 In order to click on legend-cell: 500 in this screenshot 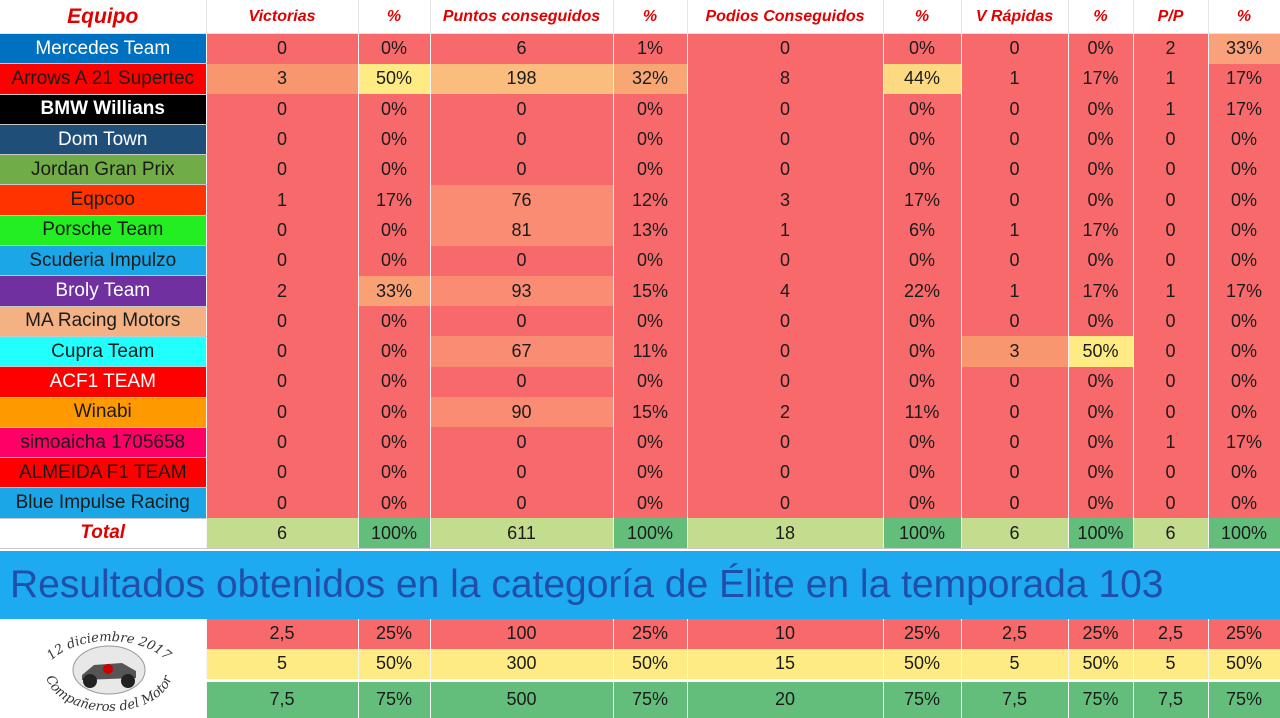, I will do `click(522, 698)`.